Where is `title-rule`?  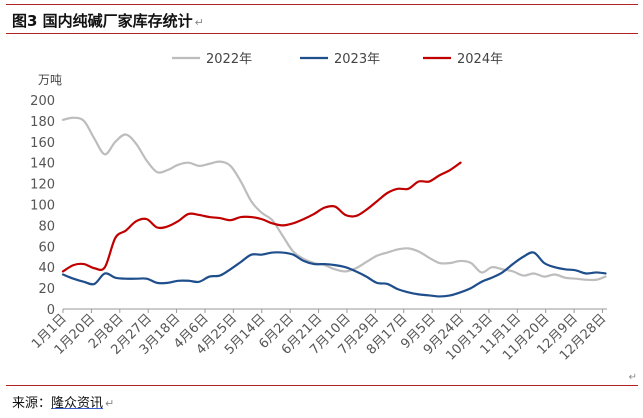 title-rule is located at coordinates (322, 33).